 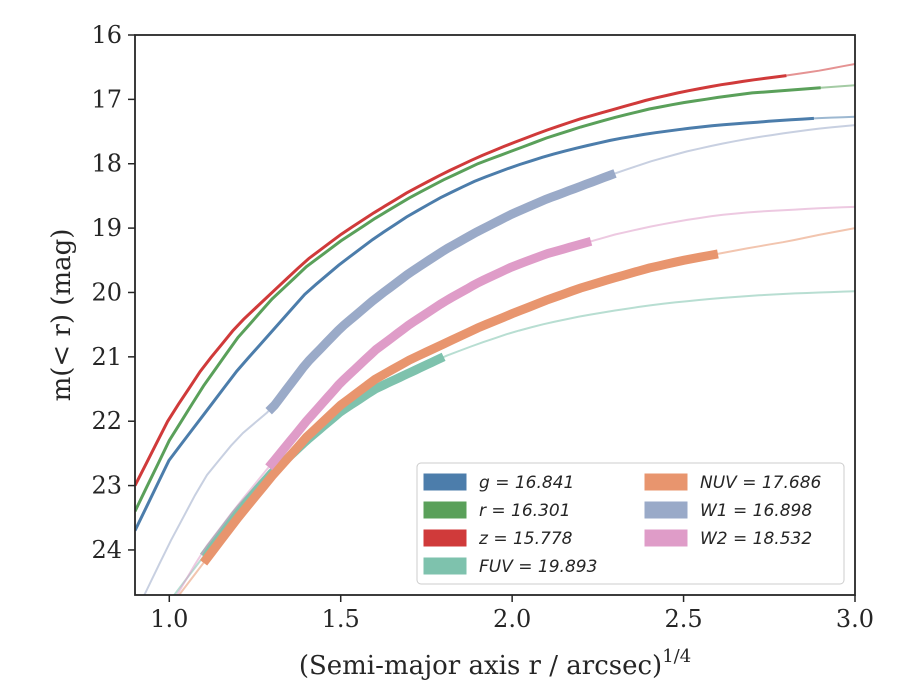 I want to click on x-axis-ticks: 1.0 1.5 2.0 2.5 3.0, so click(x=512, y=614).